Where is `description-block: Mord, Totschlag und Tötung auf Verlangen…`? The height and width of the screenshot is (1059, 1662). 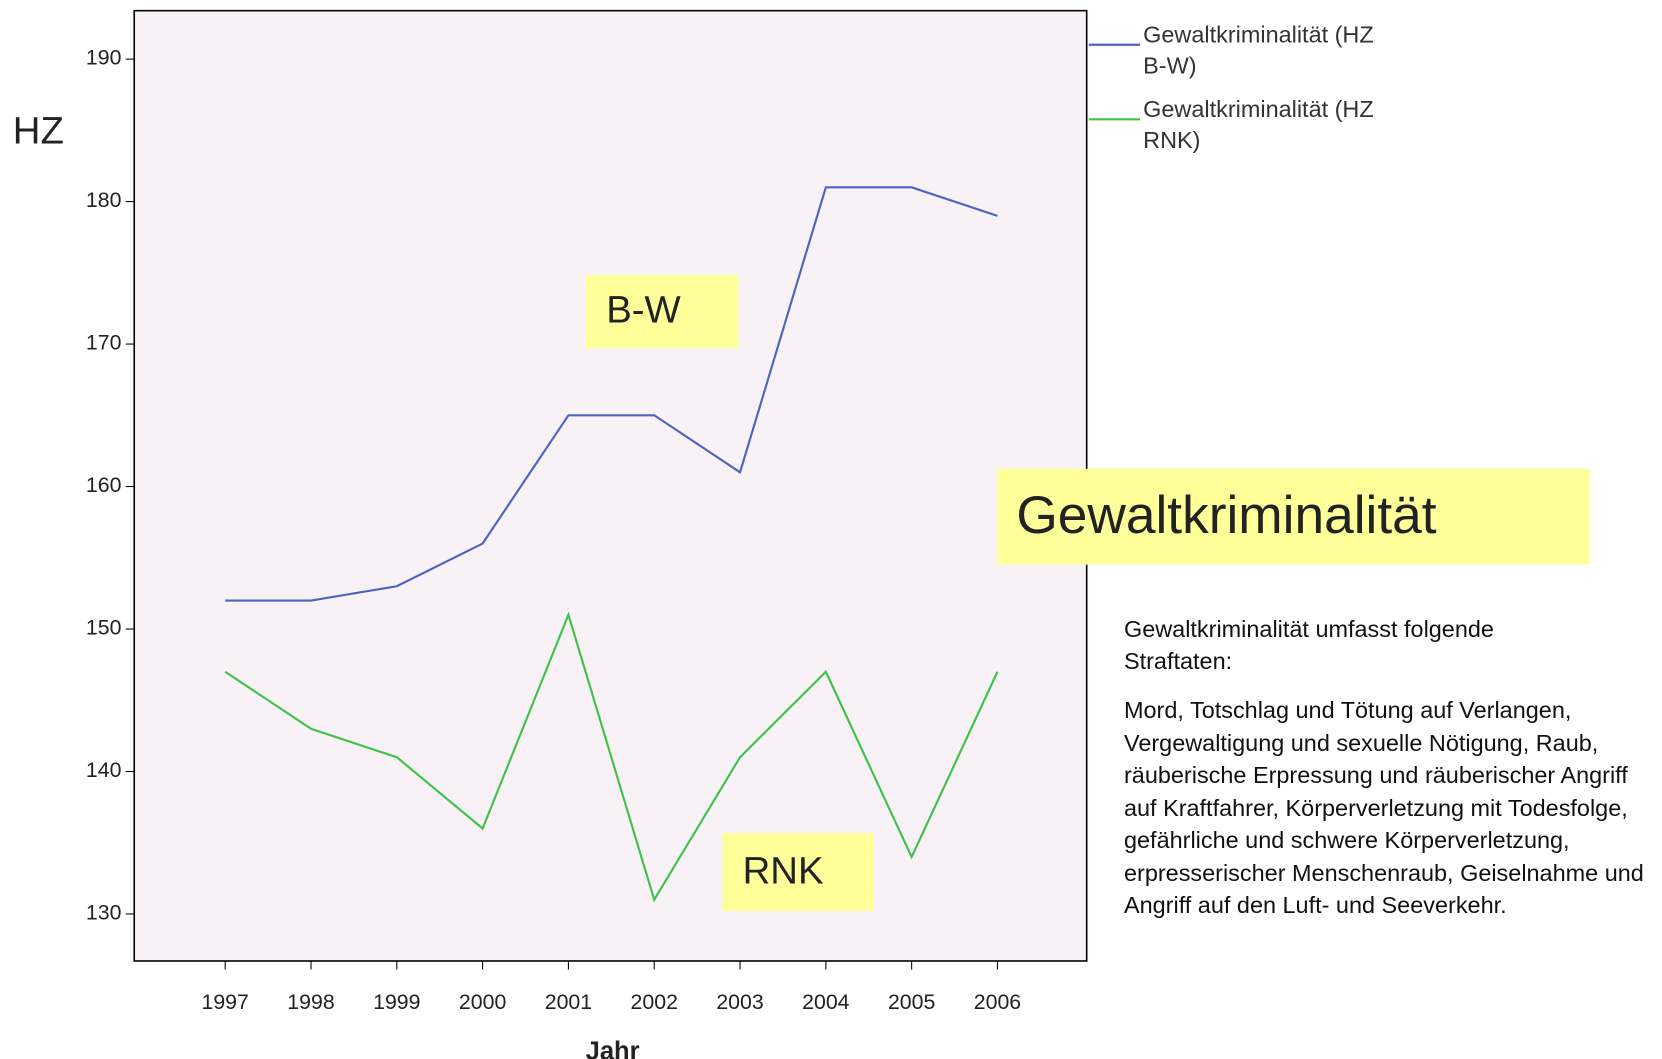
description-block: Mord, Totschlag und Tötung auf Verlangen… is located at coordinates (1383, 807).